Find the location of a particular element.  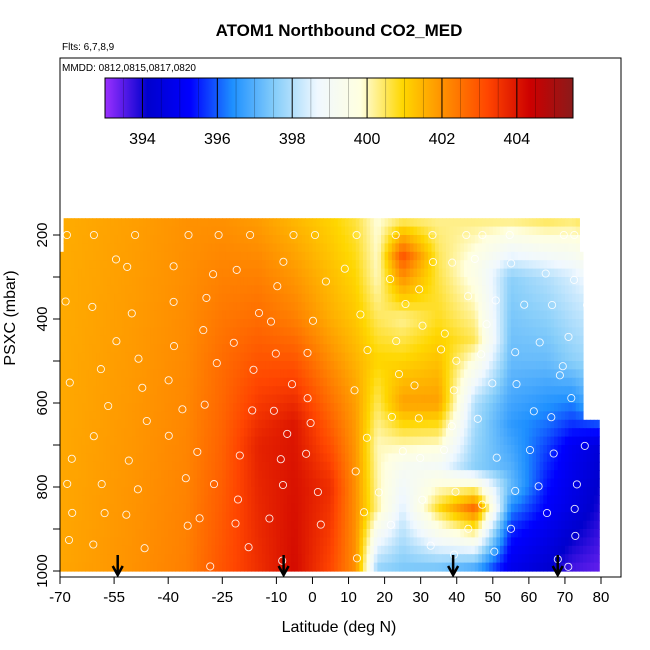

colorbar-tick-label: 394 is located at coordinates (142, 139).